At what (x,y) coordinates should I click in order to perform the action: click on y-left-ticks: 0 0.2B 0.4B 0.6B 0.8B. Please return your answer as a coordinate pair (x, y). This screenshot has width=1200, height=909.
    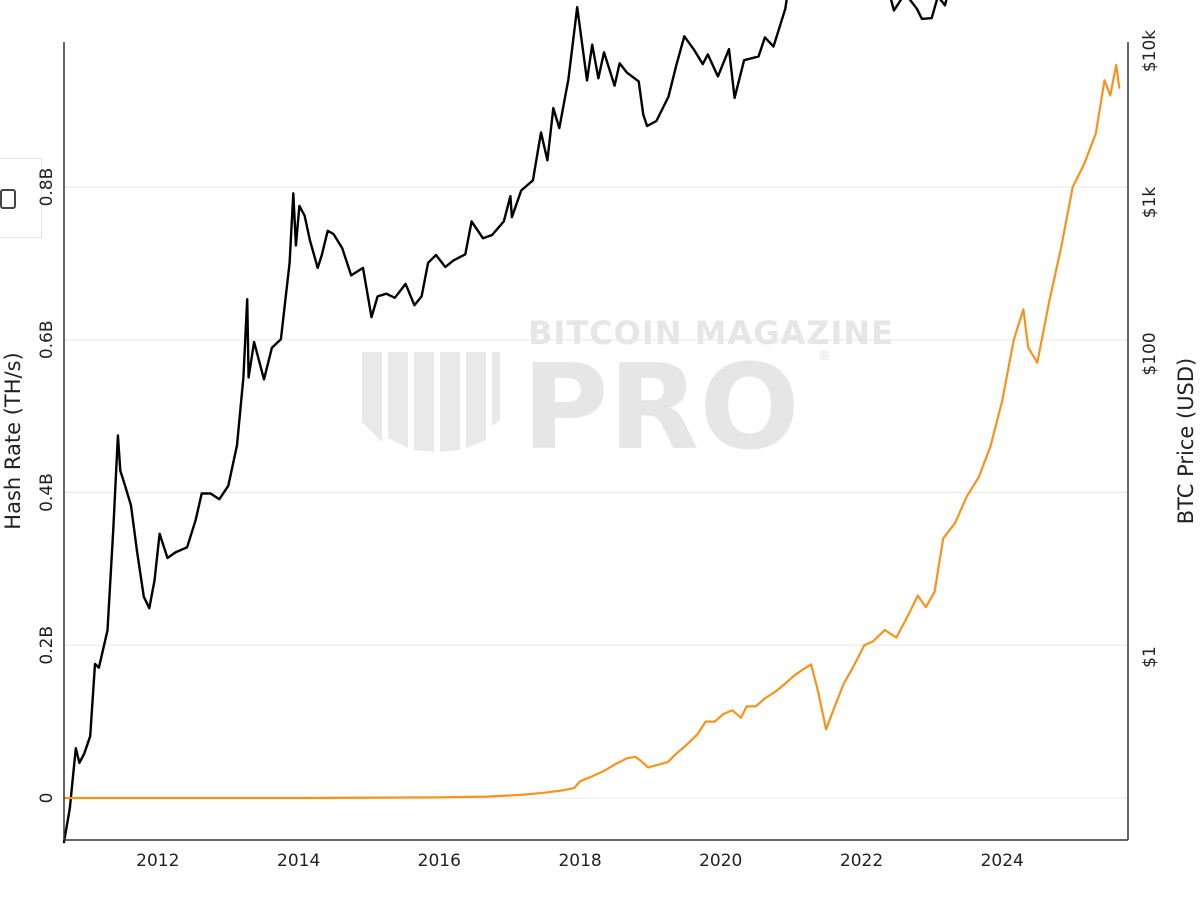
    Looking at the image, I should click on (47, 486).